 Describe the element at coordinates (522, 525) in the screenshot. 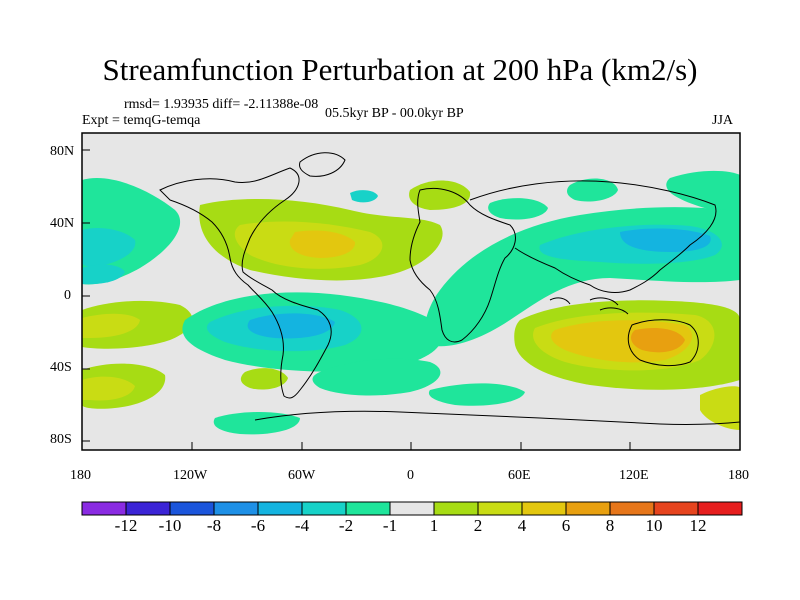

I see `colorbar-label: 4` at that location.